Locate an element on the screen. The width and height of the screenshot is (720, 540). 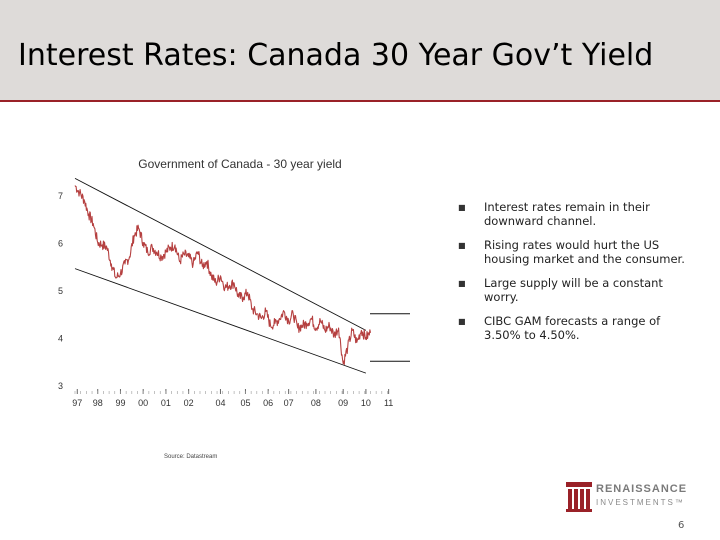
x-tick-label: 05 is located at coordinates (245, 403).